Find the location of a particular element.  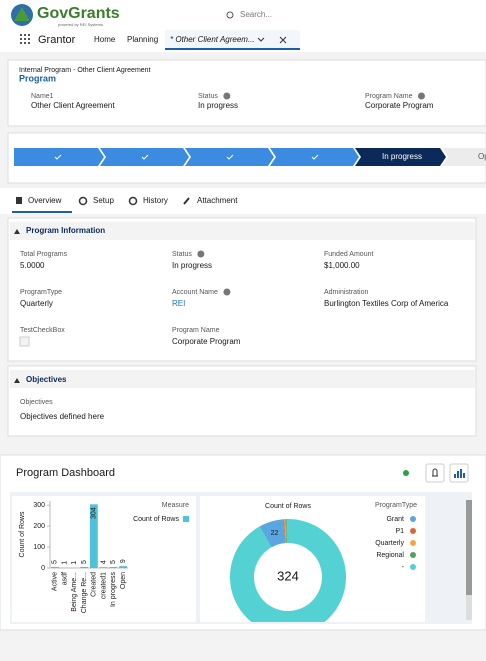

pie-chart: 22299 is located at coordinates (288, 570).